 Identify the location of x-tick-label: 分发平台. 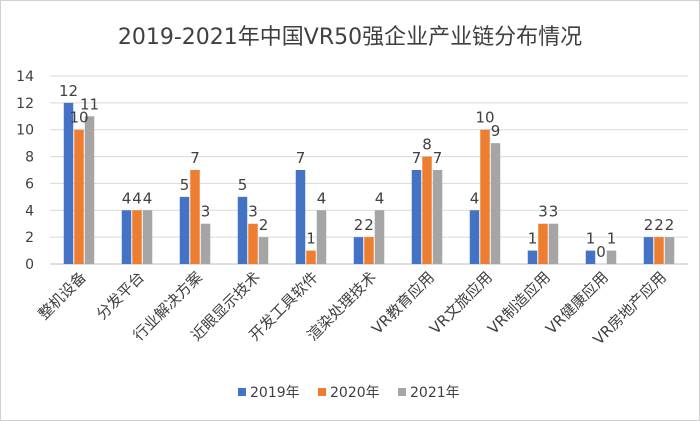
(120, 295).